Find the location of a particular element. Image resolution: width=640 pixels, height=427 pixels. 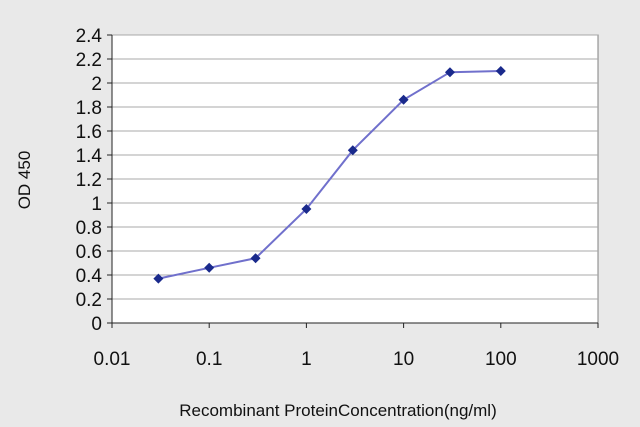

x-tick-label: 0.1 is located at coordinates (209, 359).